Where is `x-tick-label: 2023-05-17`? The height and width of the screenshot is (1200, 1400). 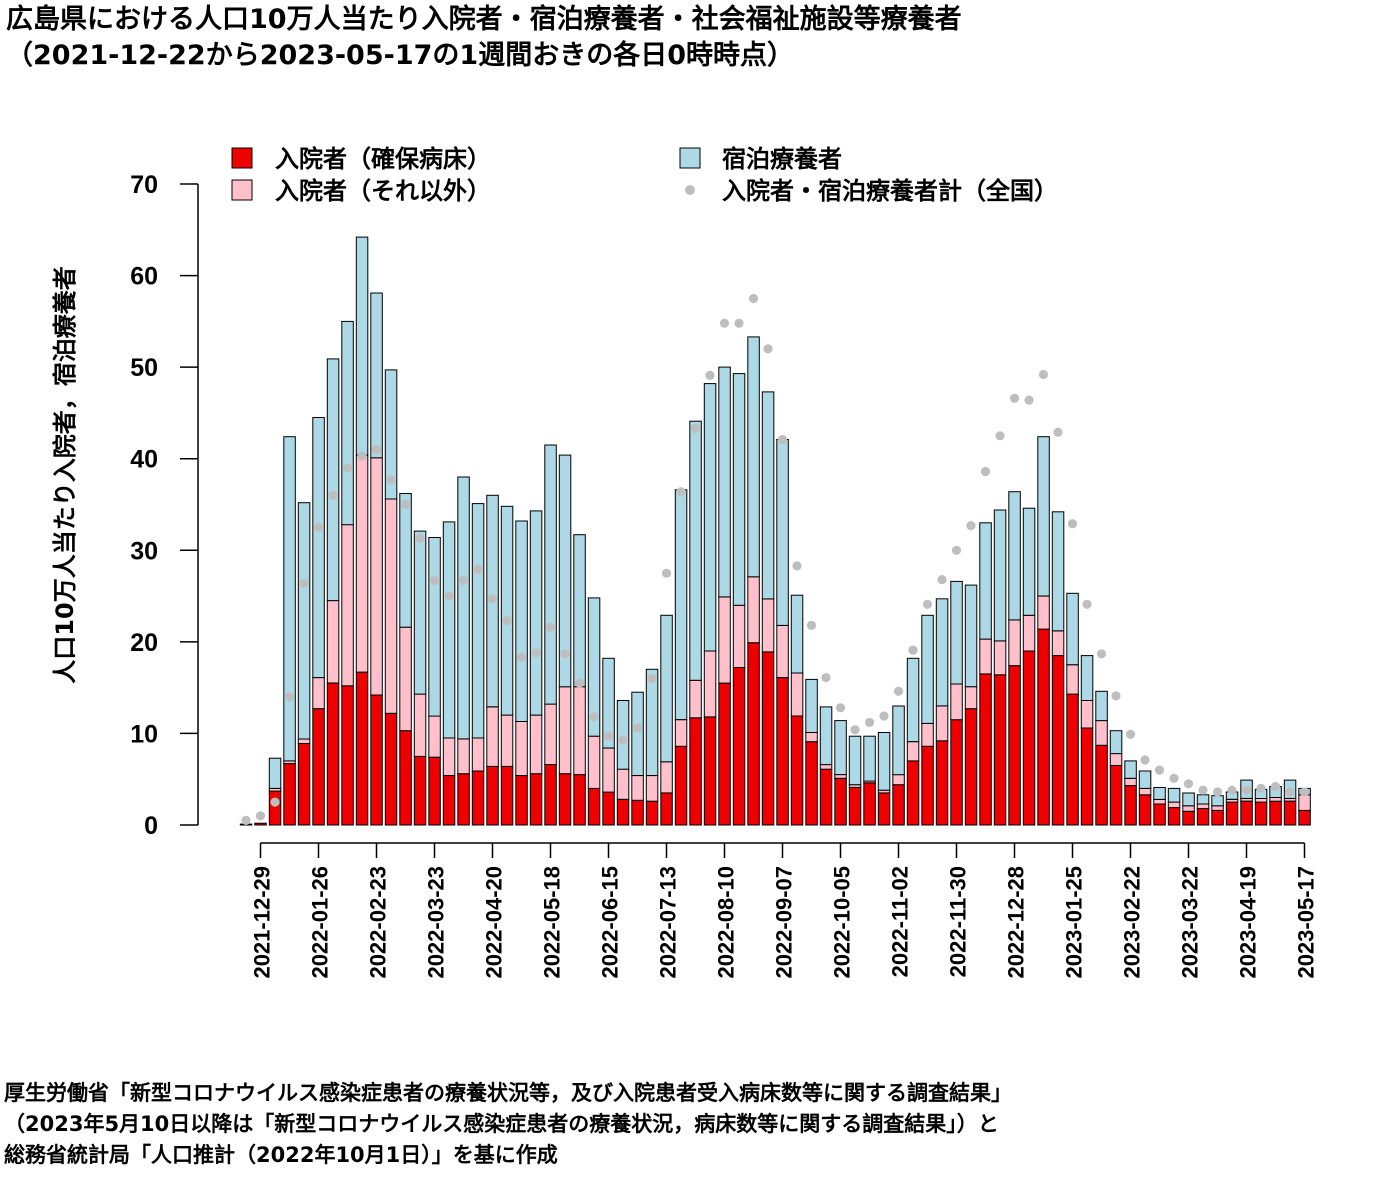
x-tick-label: 2023-05-17 is located at coordinates (1306, 922).